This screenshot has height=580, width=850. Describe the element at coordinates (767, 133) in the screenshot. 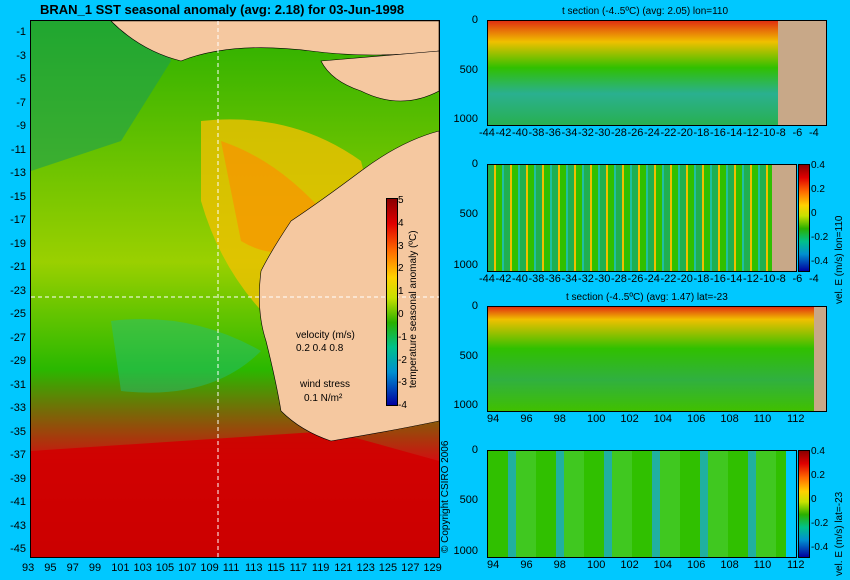

I see `p1-x-tick: -10` at that location.